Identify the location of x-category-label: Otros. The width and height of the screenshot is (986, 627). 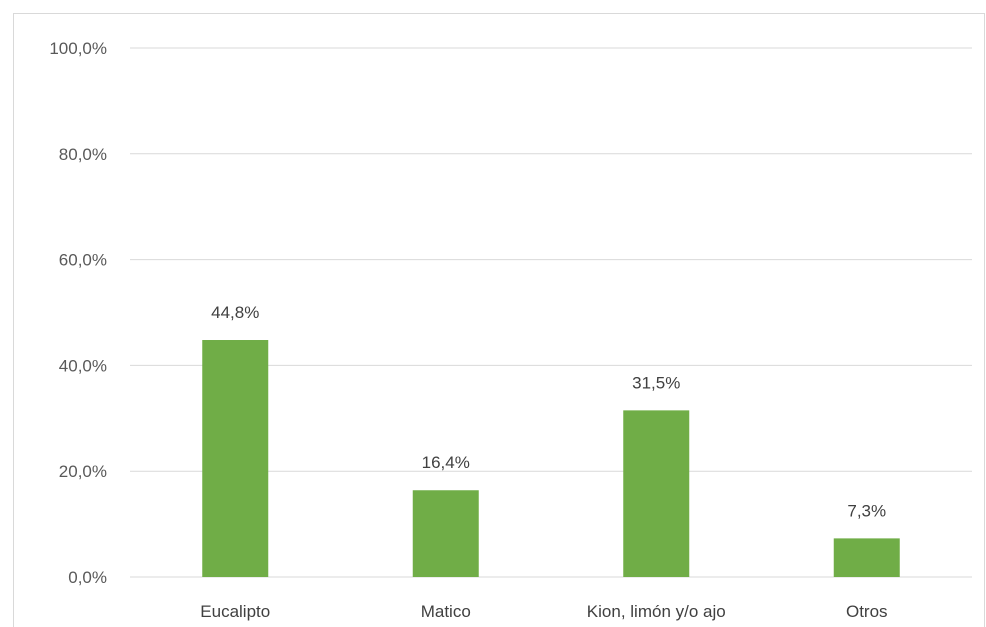
(867, 611).